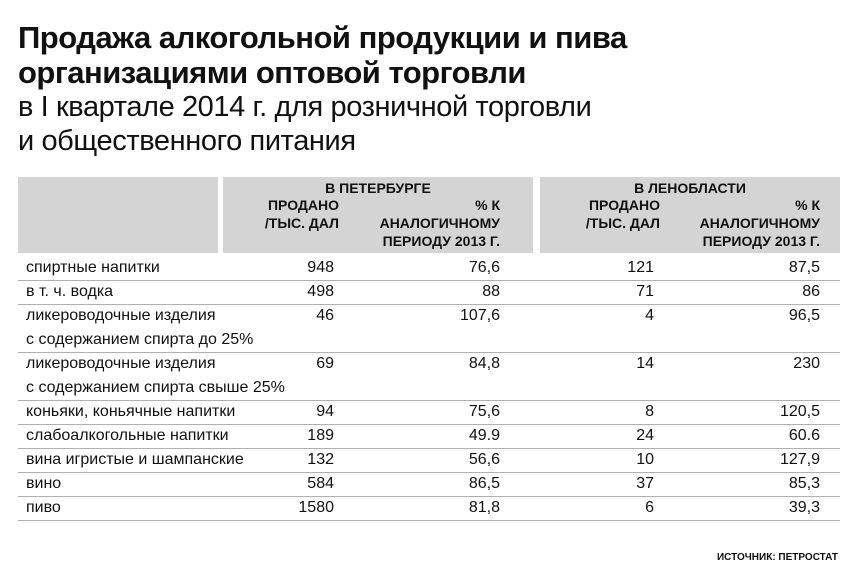  What do you see at coordinates (804, 507) in the screenshot?
I see `cell-lo-pct: 39,3` at bounding box center [804, 507].